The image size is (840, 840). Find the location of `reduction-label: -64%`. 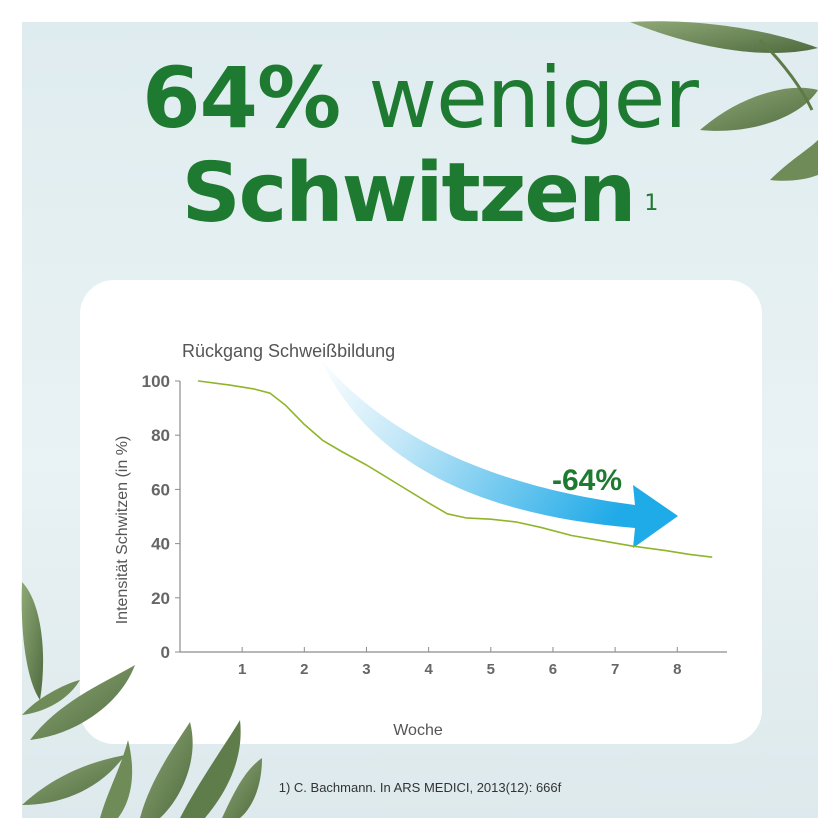

reduction-label: -64% is located at coordinates (587, 480).